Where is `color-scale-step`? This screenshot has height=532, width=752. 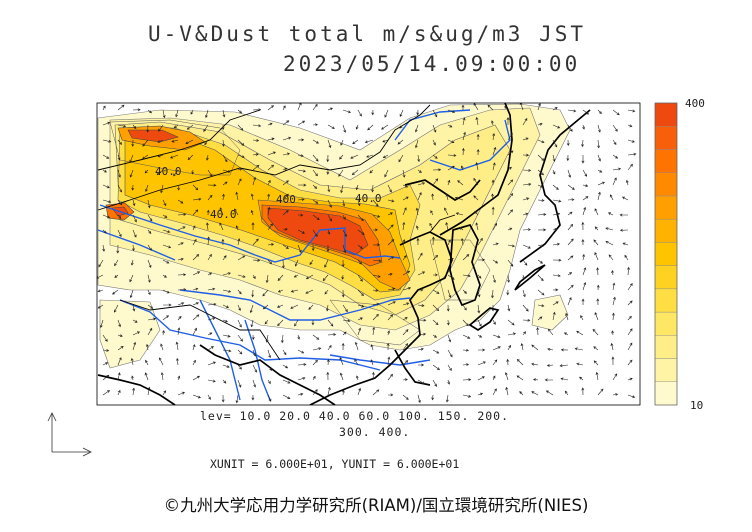
color-scale-step is located at coordinates (666, 347).